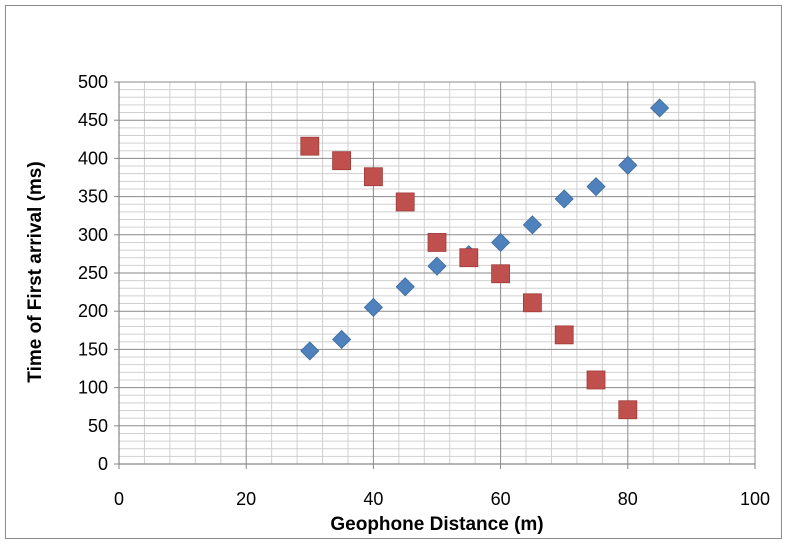 This screenshot has width=789, height=545. What do you see at coordinates (501, 499) in the screenshot?
I see `x-tick-label: 60` at bounding box center [501, 499].